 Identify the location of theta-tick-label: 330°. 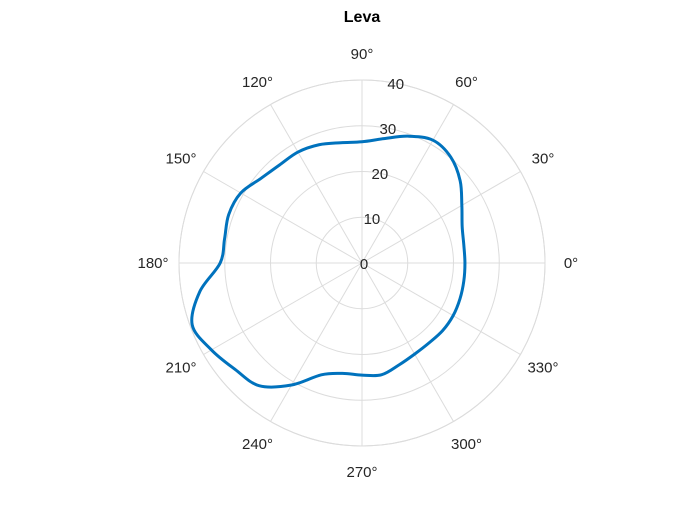
(542, 368).